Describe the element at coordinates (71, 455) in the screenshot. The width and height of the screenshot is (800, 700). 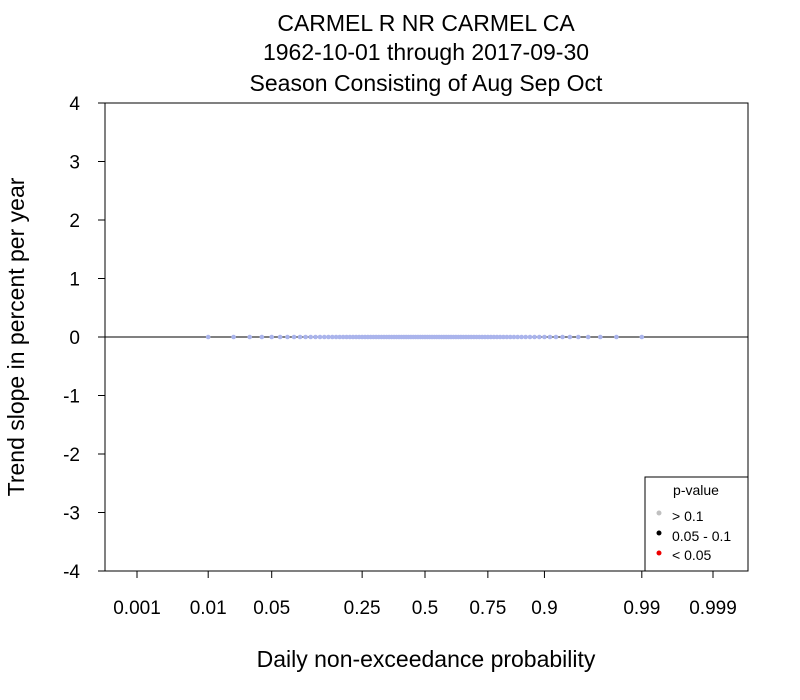
I see `y-tick-label: -2` at that location.